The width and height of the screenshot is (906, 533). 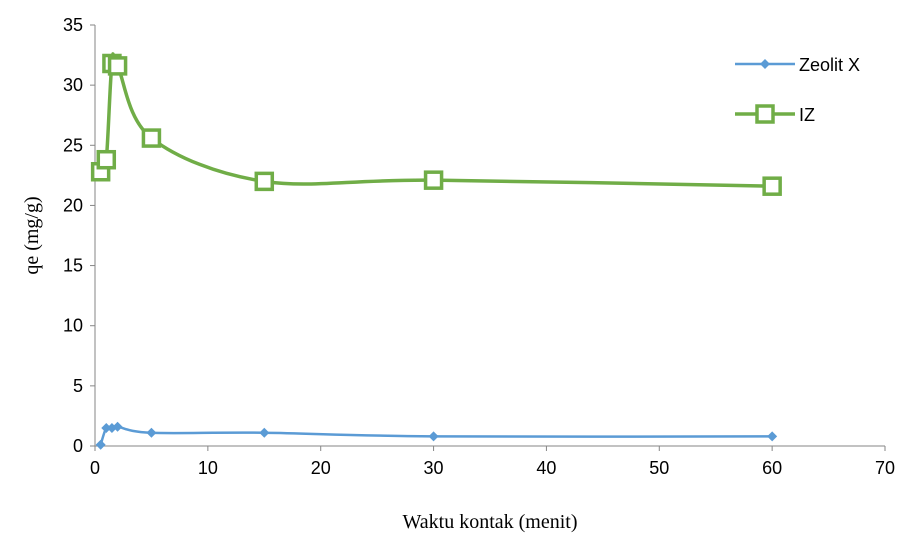 What do you see at coordinates (546, 468) in the screenshot?
I see `x-tick-label: 40` at bounding box center [546, 468].